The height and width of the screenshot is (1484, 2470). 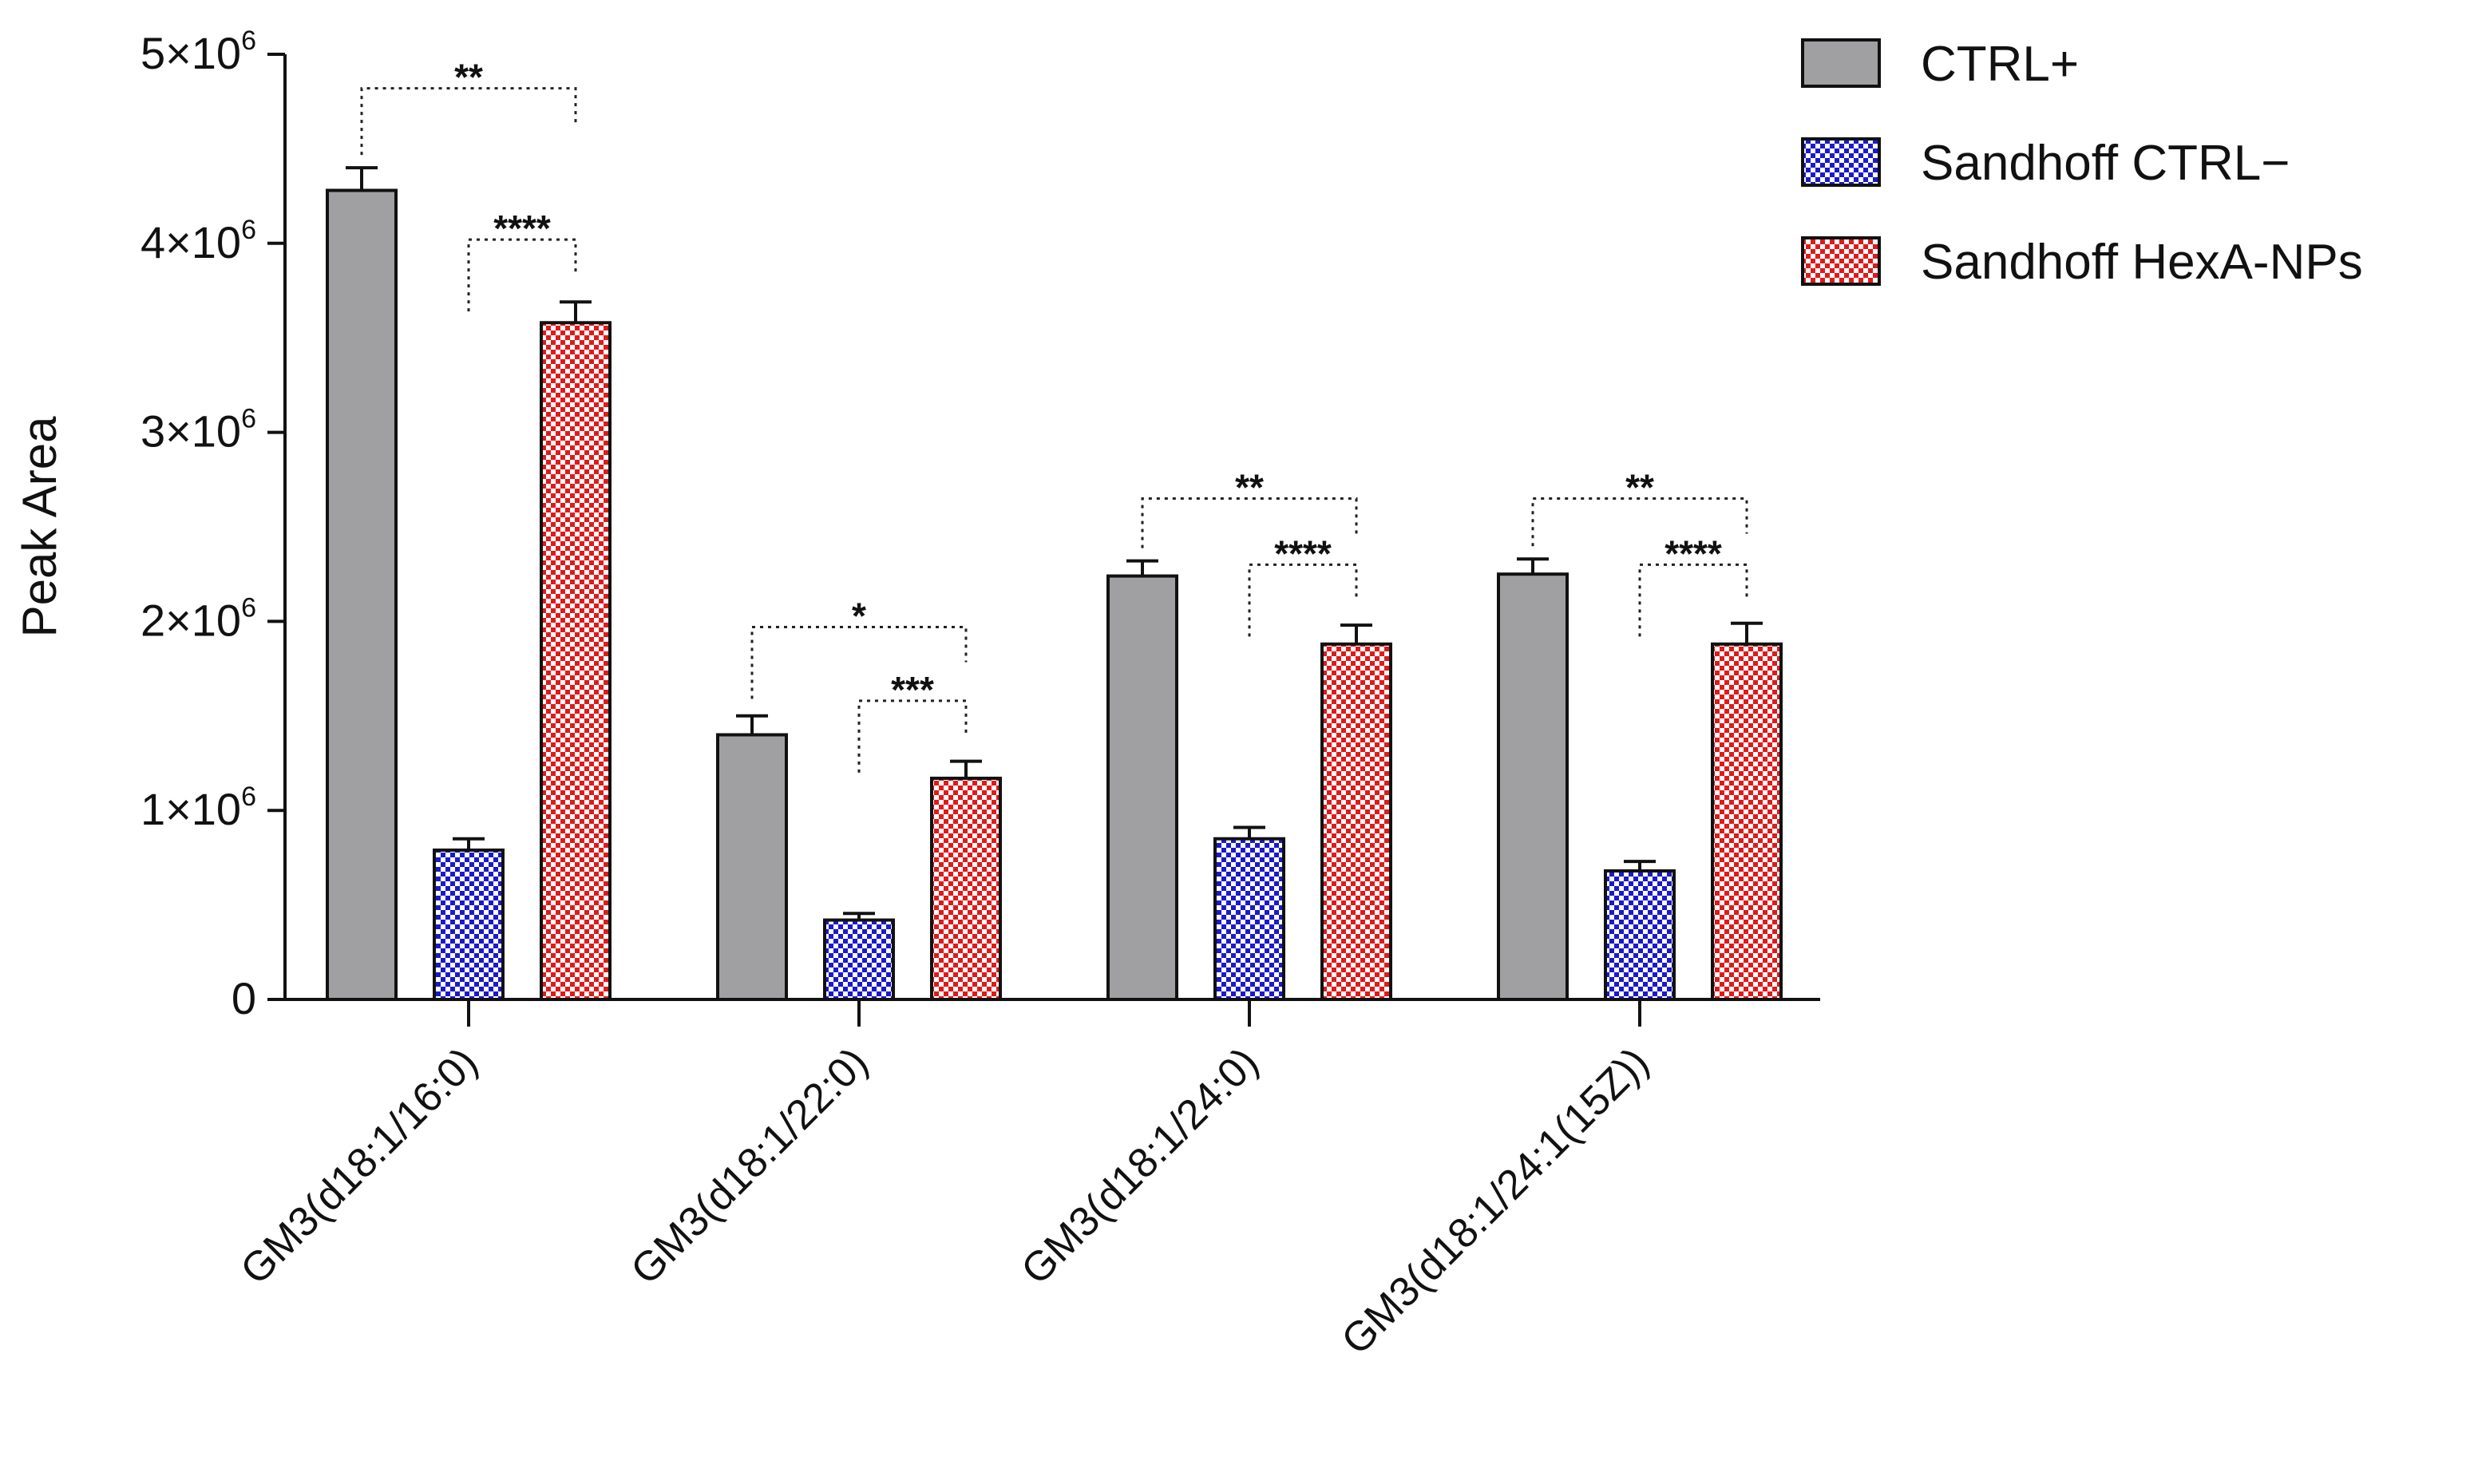 I want to click on significance-label: ***, so click(x=912, y=689).